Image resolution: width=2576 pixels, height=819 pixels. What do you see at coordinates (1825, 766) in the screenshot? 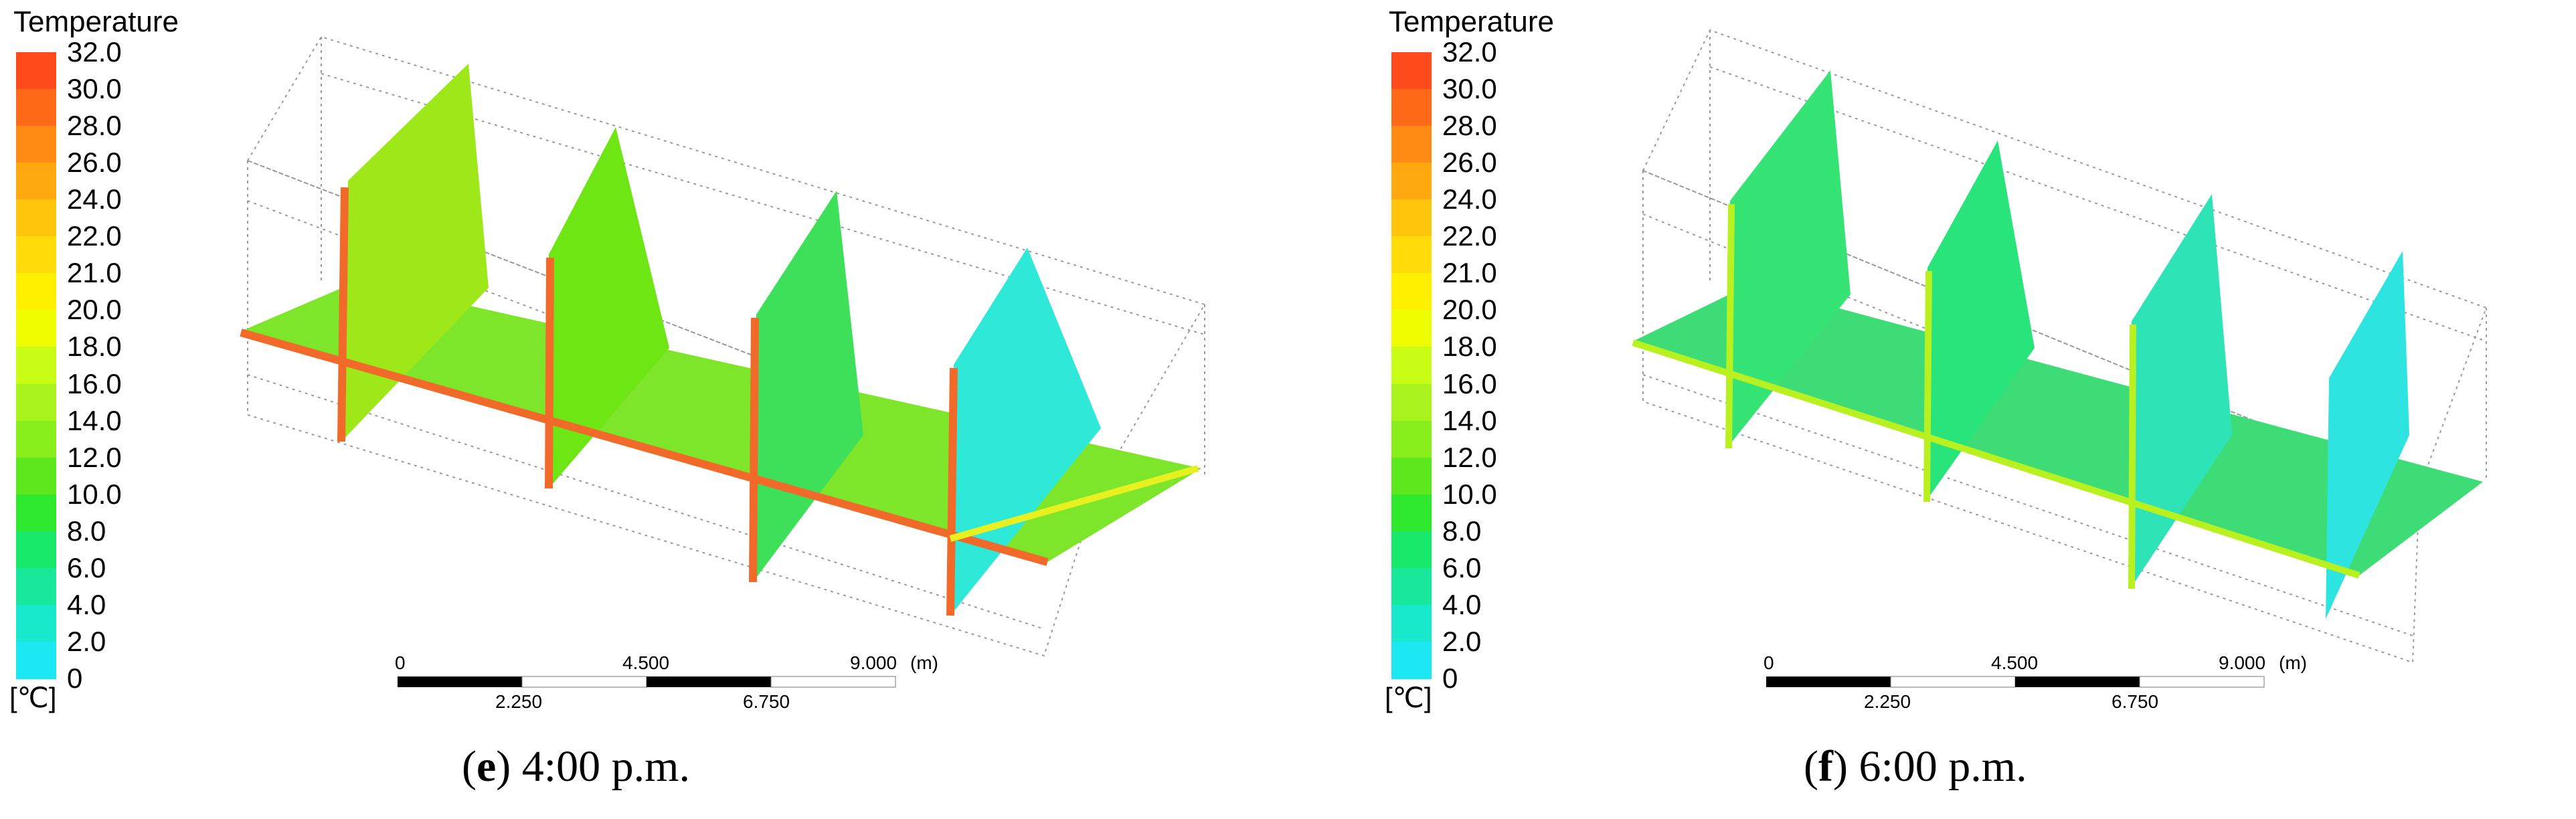
I see `panel-letter: f` at bounding box center [1825, 766].